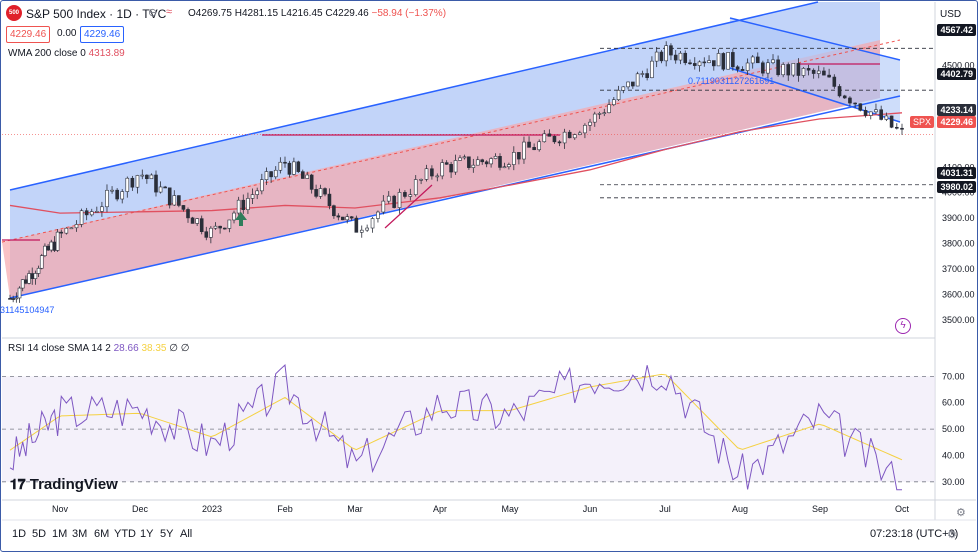 The height and width of the screenshot is (552, 978). Describe the element at coordinates (59, 348) in the screenshot. I see `rsi-label: RSI 14 close SMA 14 2` at that location.